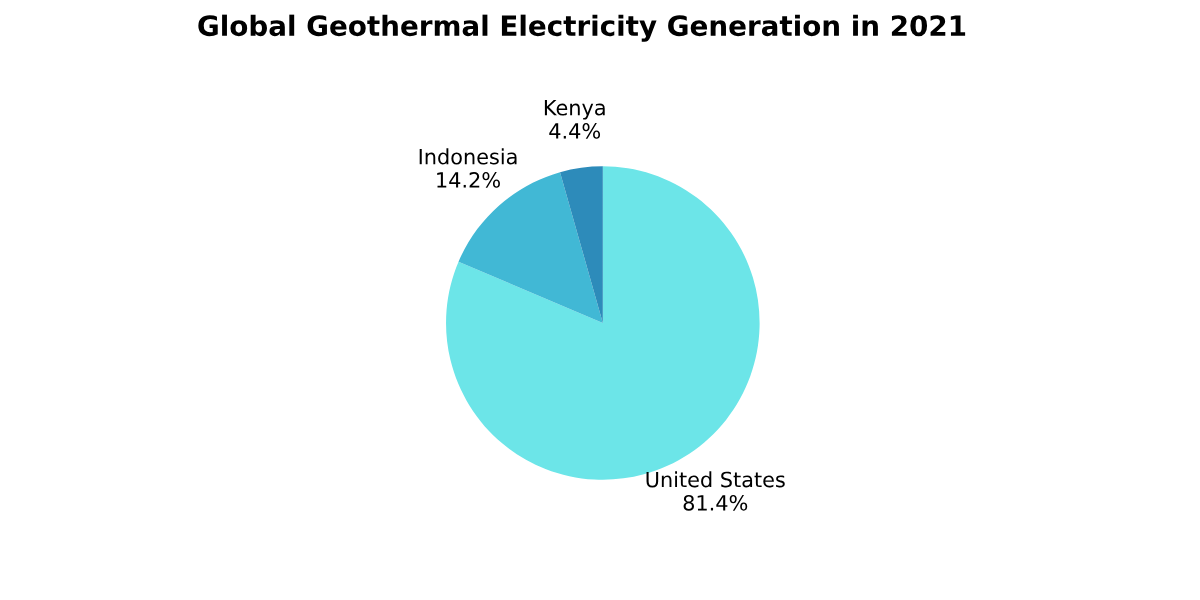 The height and width of the screenshot is (600, 1200). I want to click on data-label: 81.4%, so click(715, 502).